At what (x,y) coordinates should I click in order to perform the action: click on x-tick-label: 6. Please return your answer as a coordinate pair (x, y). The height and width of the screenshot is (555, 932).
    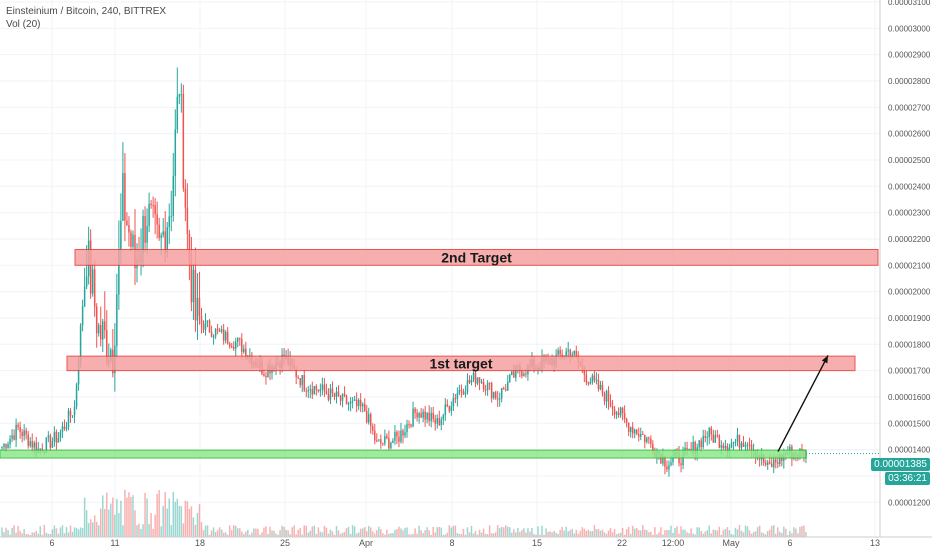
    Looking at the image, I should click on (789, 543).